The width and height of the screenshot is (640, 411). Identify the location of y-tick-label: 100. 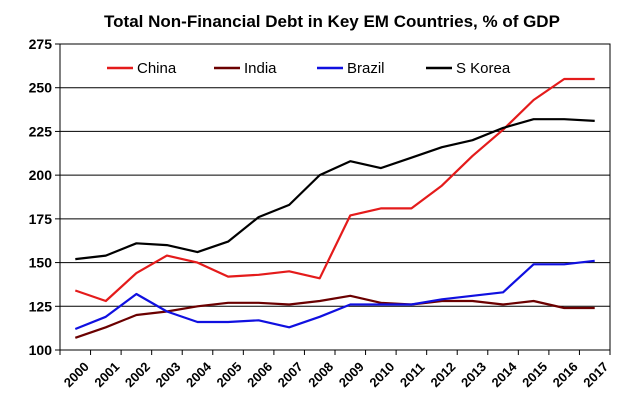
(41, 350).